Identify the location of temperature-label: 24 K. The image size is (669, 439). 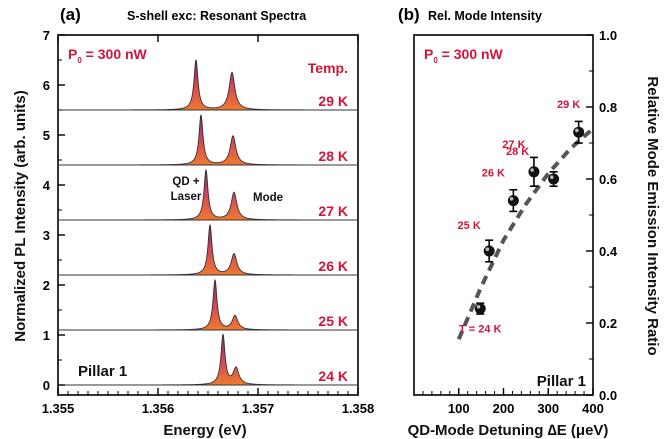
(333, 376).